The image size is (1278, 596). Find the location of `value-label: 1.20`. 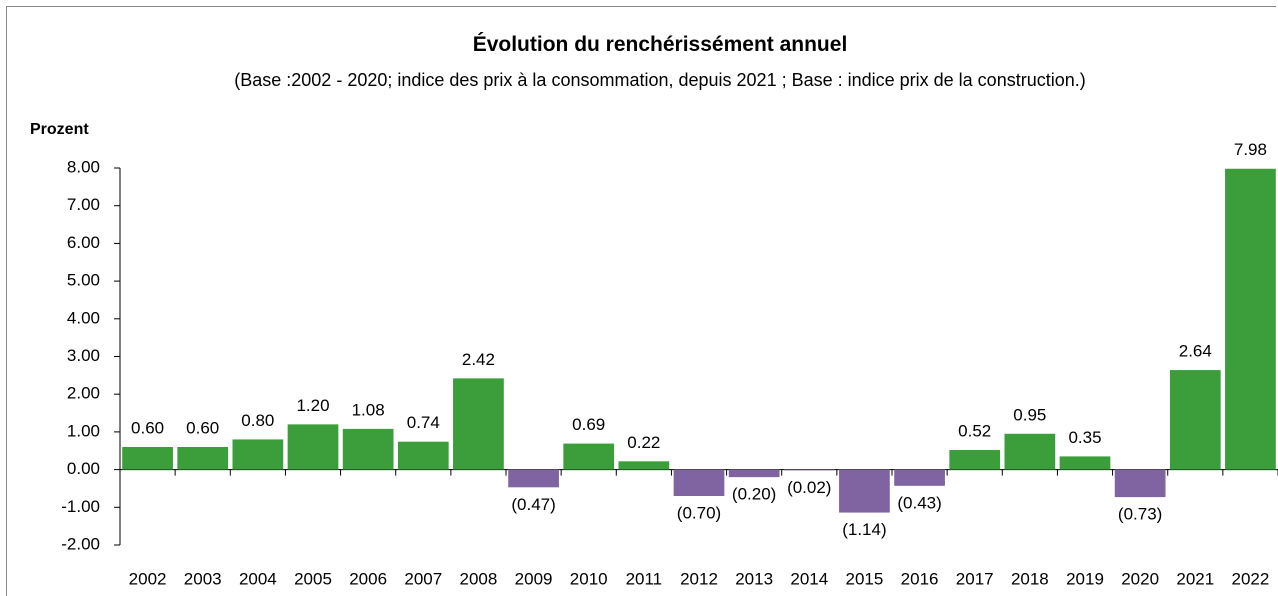

value-label: 1.20 is located at coordinates (312, 405).